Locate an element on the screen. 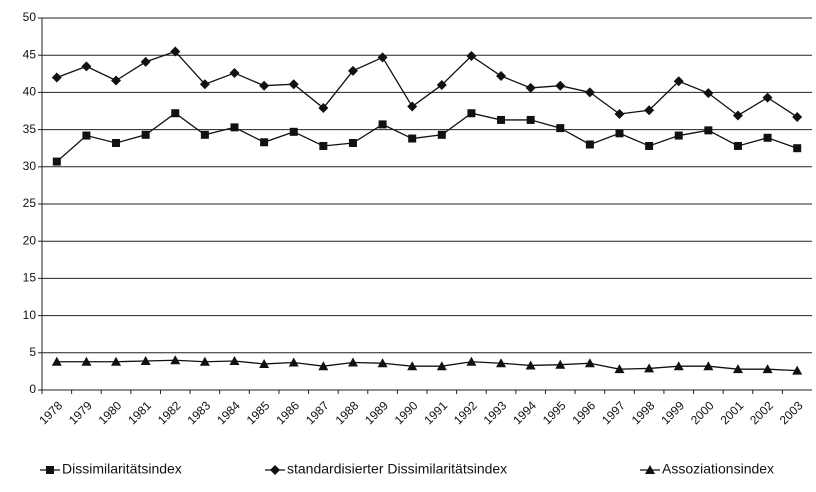 This screenshot has height=492, width=816. x-tick-label: 1995 is located at coordinates (554, 412).